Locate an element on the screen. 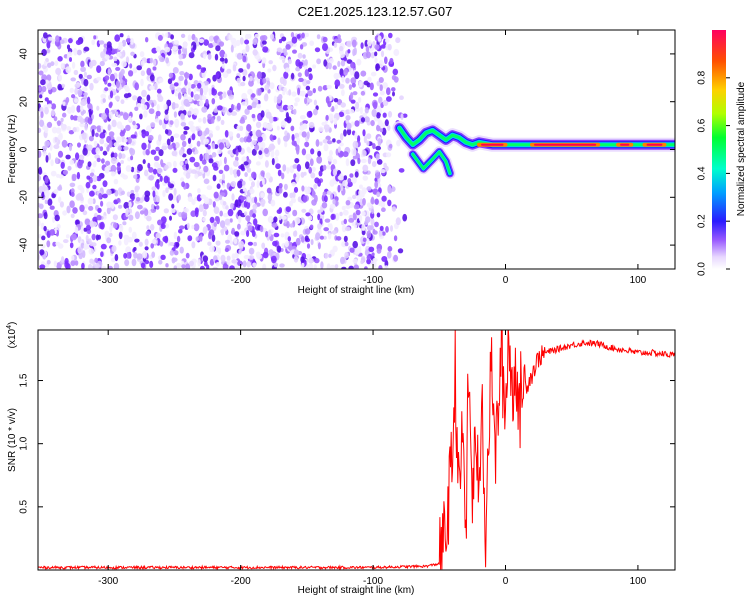 The height and width of the screenshot is (600, 750). y-tick-label: 1.5 is located at coordinates (24, 380).